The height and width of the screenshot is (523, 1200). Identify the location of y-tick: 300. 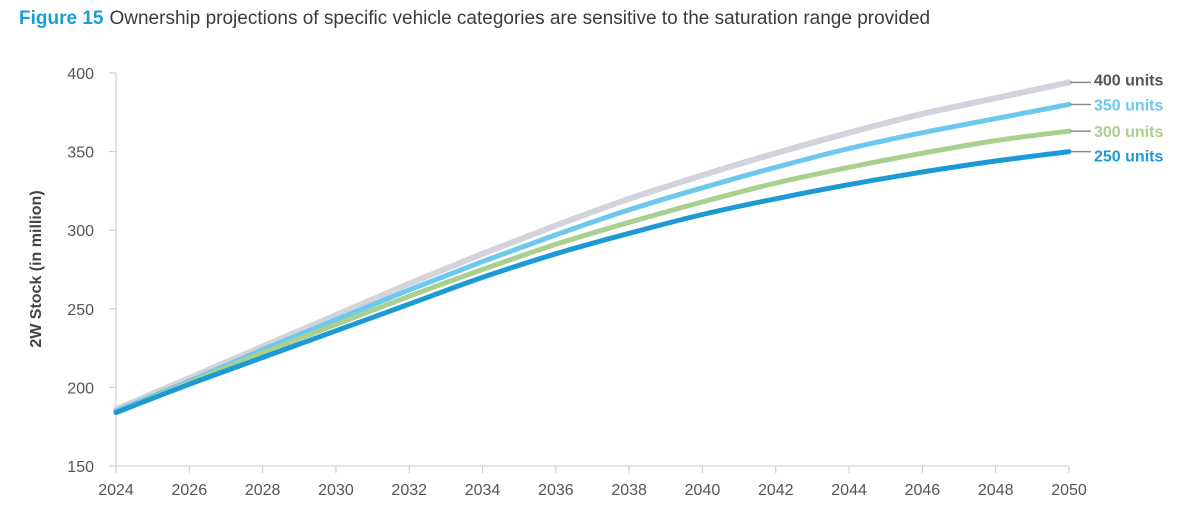
(91, 231).